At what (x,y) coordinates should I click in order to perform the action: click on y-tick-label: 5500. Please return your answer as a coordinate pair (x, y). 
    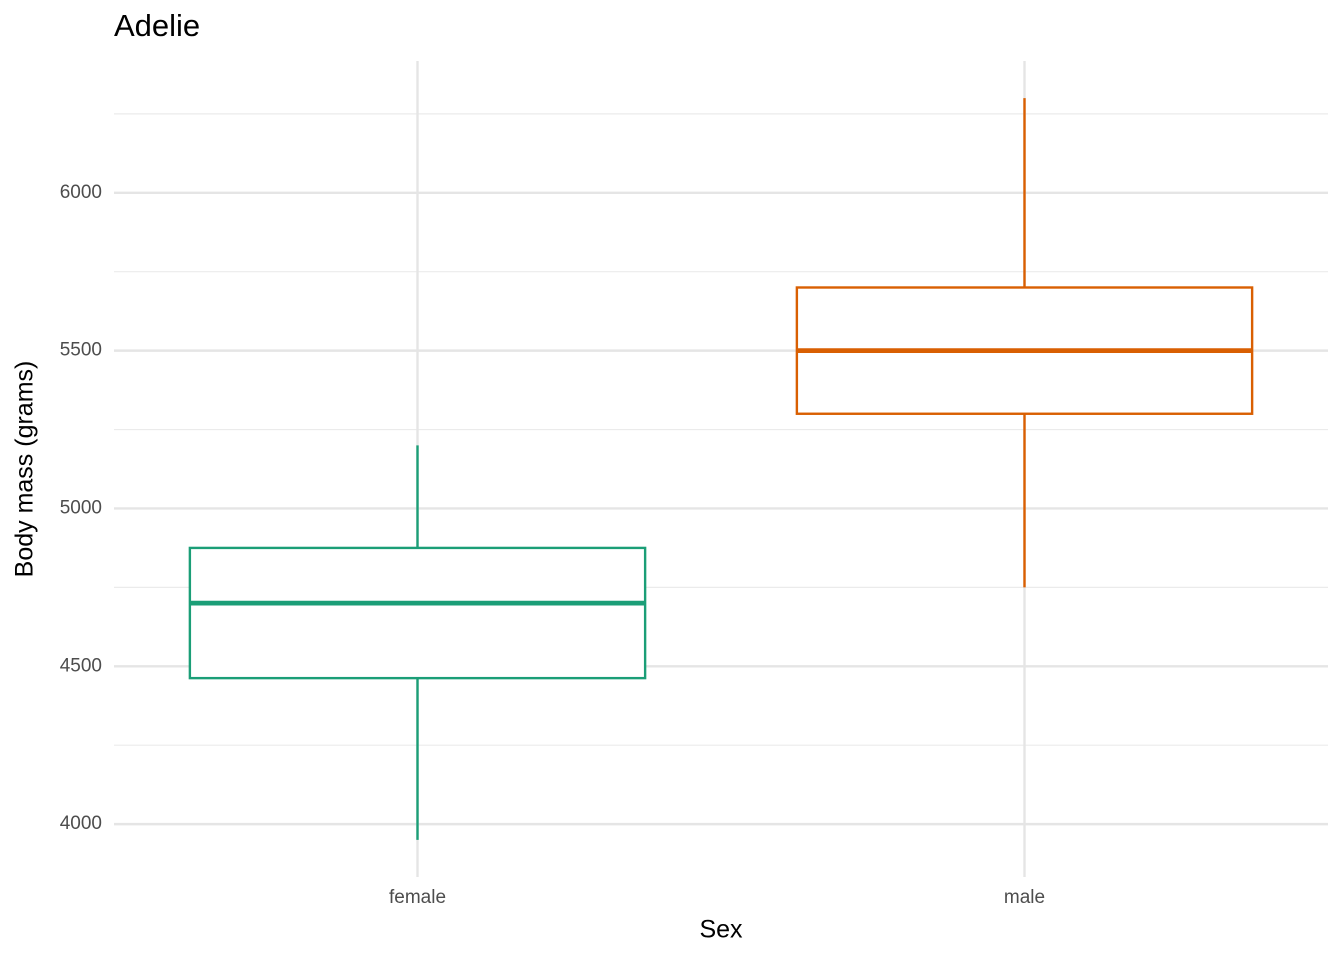
    Looking at the image, I should click on (81, 350).